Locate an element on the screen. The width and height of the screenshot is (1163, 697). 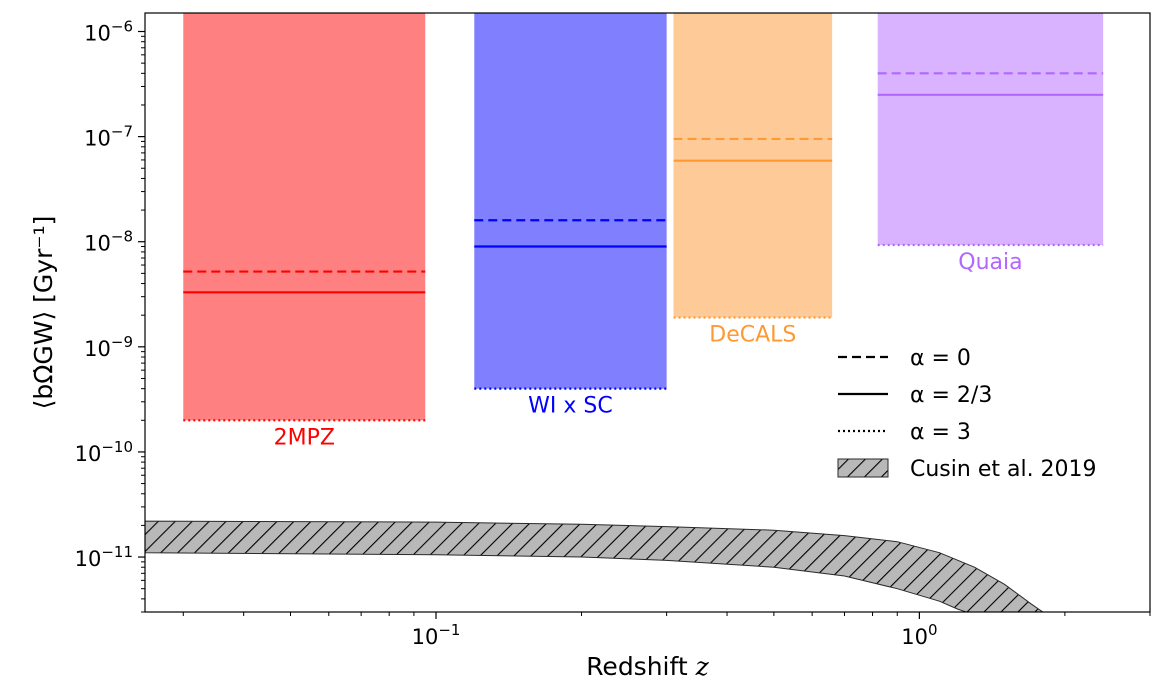
legend-label: α = 3 is located at coordinates (940, 432).